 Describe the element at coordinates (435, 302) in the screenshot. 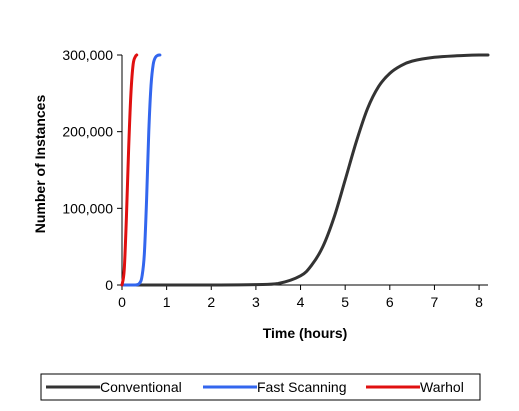

I see `x-tick-label: 7` at that location.